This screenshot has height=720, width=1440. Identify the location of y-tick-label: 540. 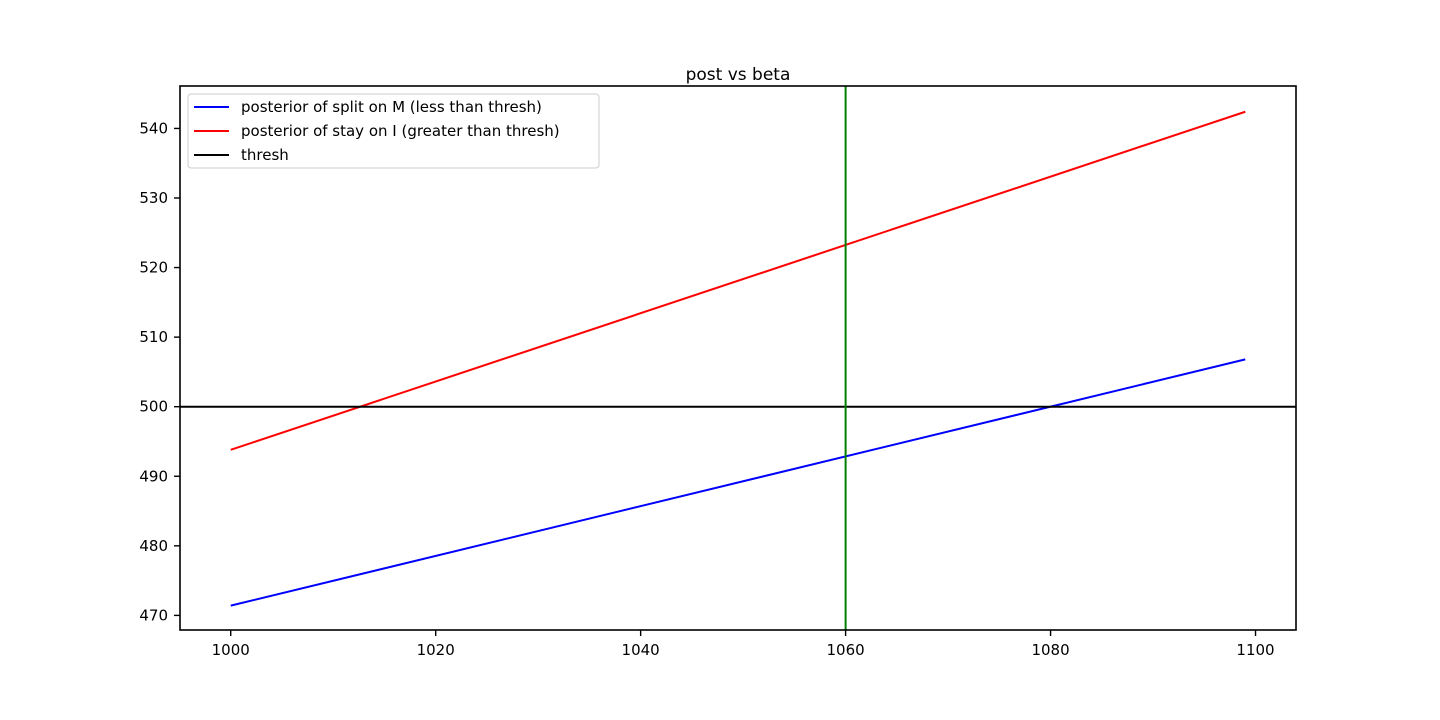
(153, 128).